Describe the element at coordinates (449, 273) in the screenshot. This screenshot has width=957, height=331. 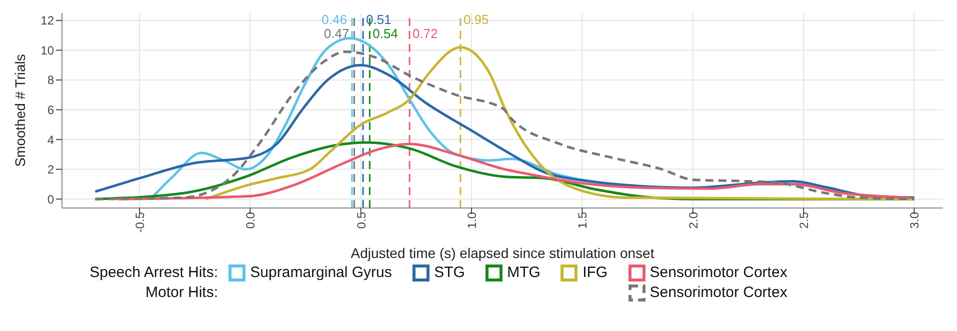
I see `legend-label: STG` at that location.